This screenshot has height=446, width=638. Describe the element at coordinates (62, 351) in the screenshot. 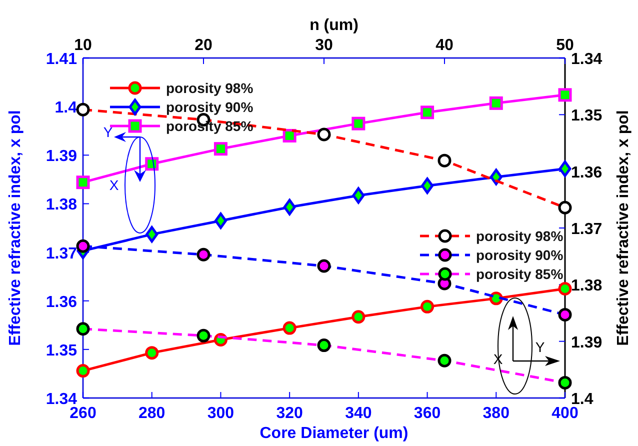

I see `y-tick-label: 1.35` at that location.